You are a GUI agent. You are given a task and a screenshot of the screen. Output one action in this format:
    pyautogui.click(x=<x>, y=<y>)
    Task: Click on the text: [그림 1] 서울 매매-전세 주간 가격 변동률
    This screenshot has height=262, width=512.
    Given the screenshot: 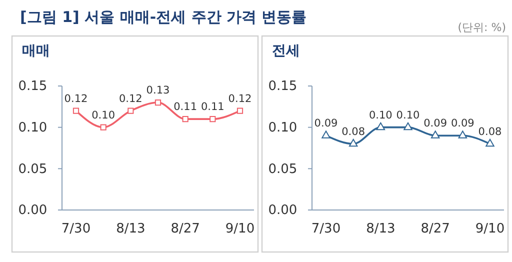 What is the action you would take?
    pyautogui.click(x=163, y=17)
    